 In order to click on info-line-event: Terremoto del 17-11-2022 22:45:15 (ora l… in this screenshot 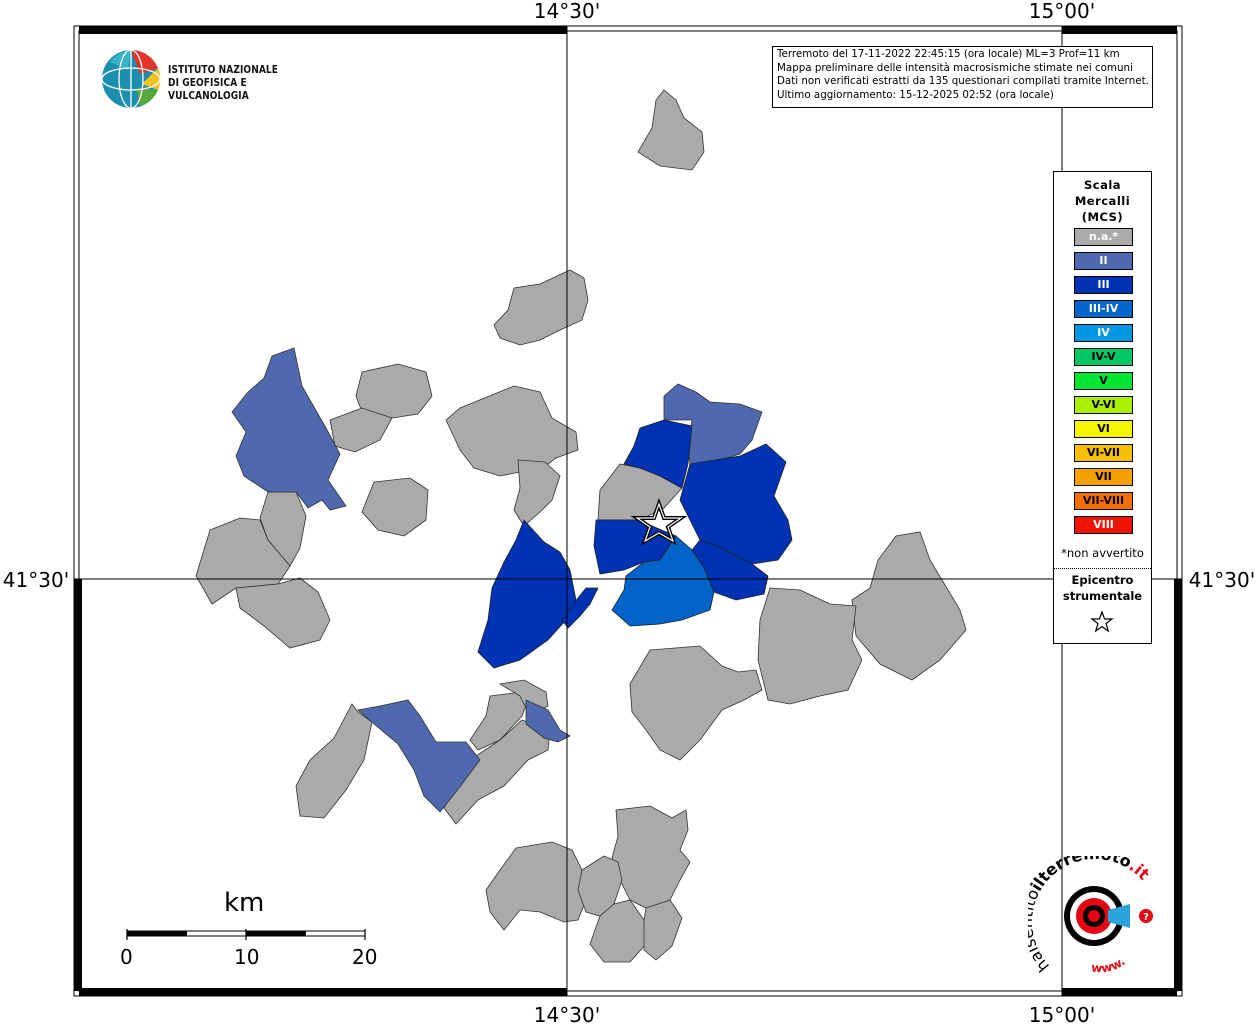, I will do `click(948, 54)`.